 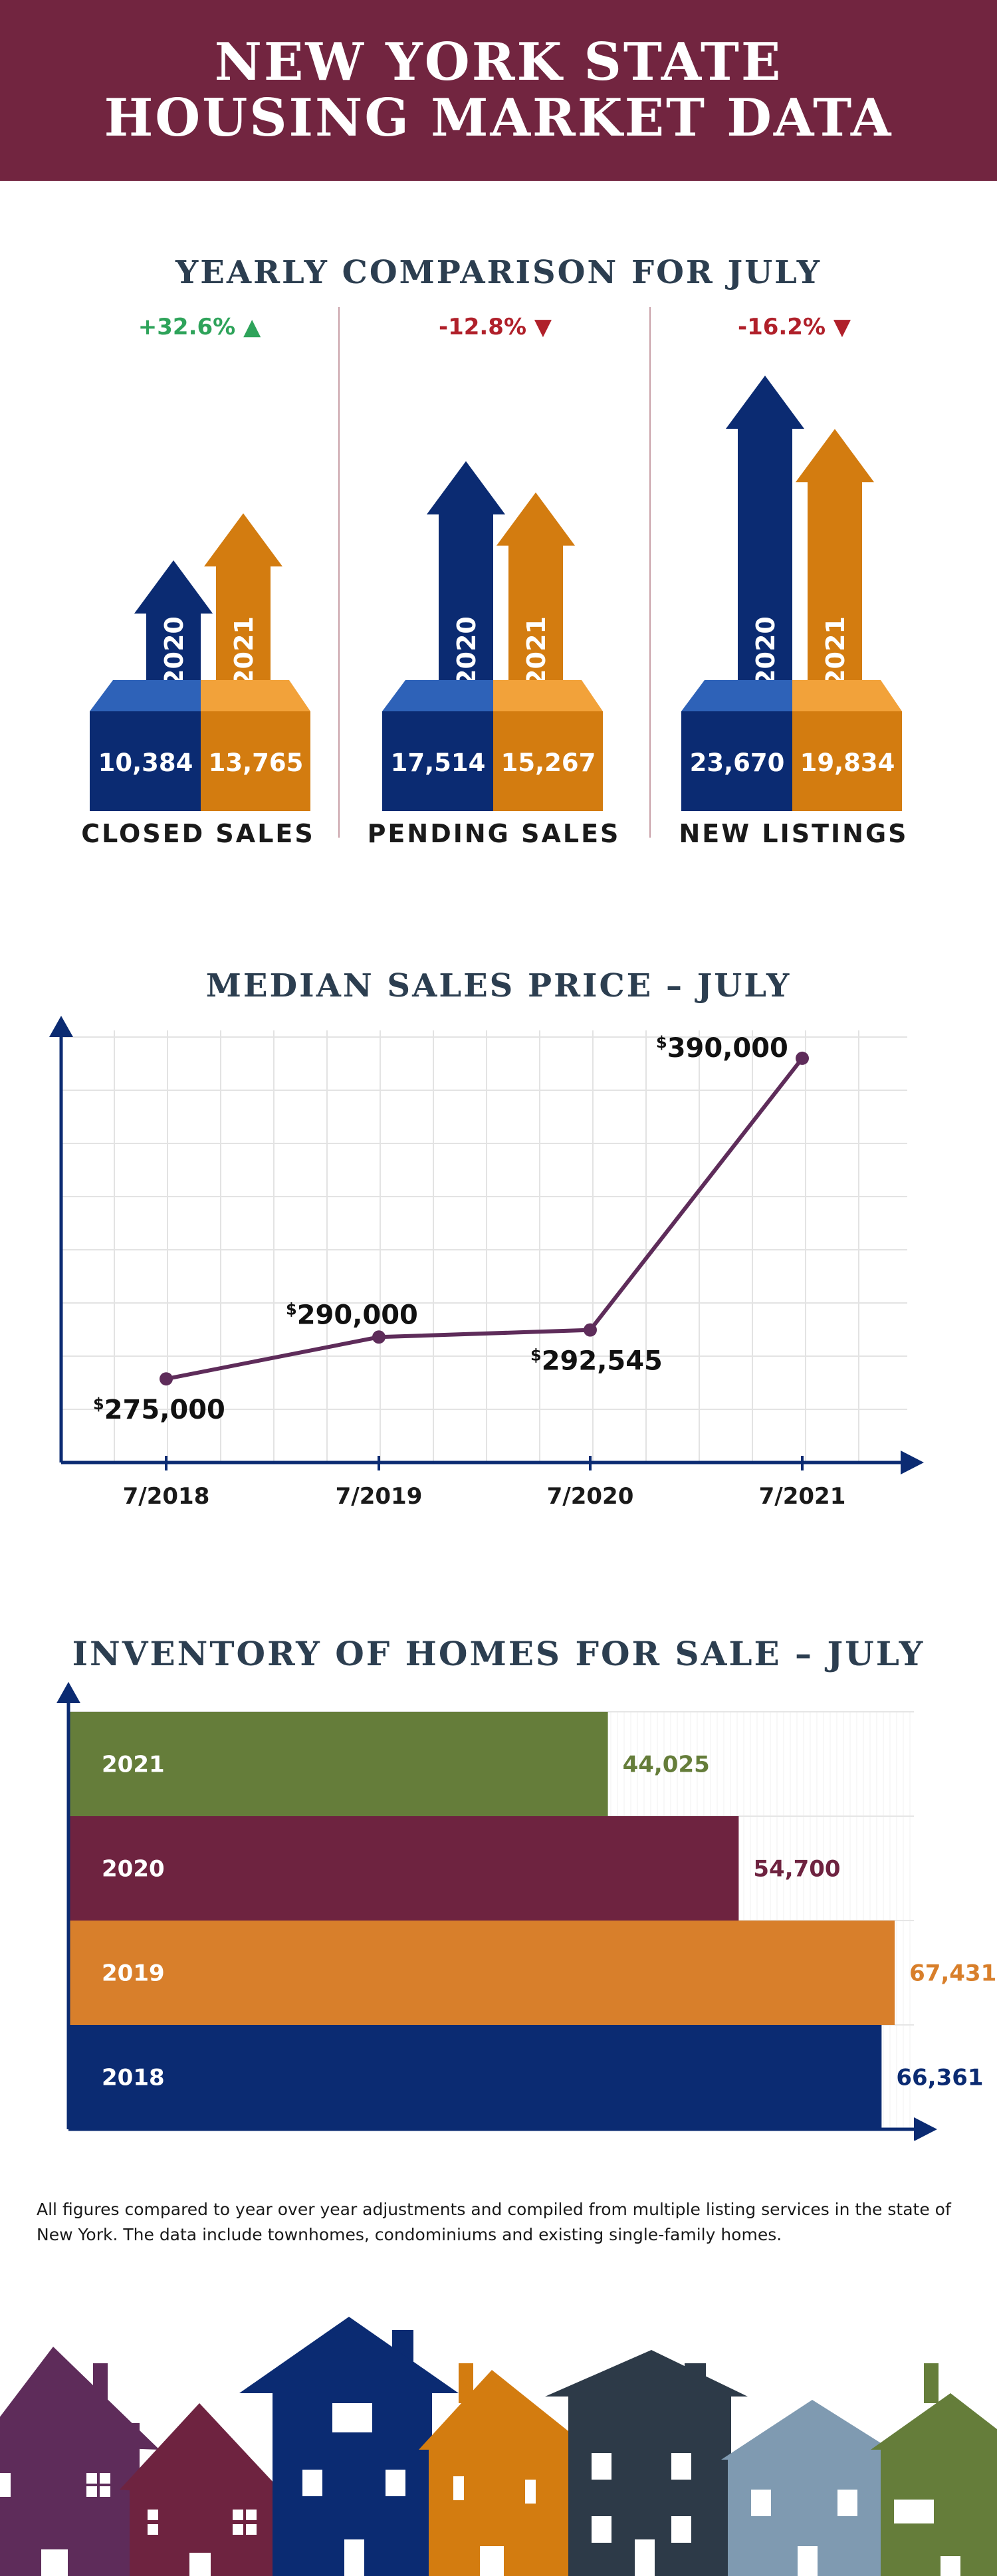 I want to click on value-2021: 19,834, so click(x=847, y=763).